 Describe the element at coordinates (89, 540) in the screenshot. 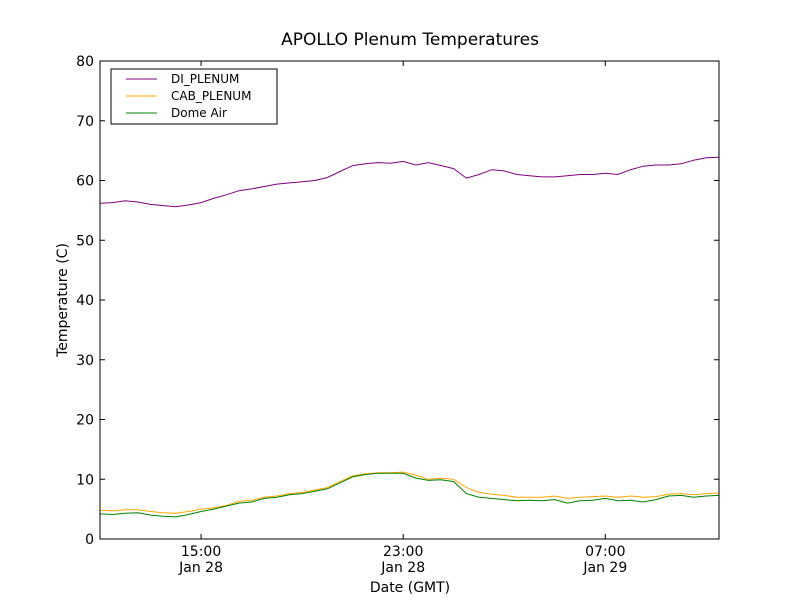

I see `y-tick-label: 0` at that location.